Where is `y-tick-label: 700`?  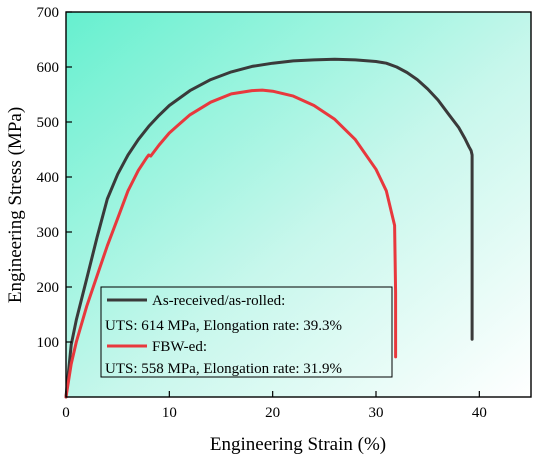 y-tick-label: 700 is located at coordinates (48, 13).